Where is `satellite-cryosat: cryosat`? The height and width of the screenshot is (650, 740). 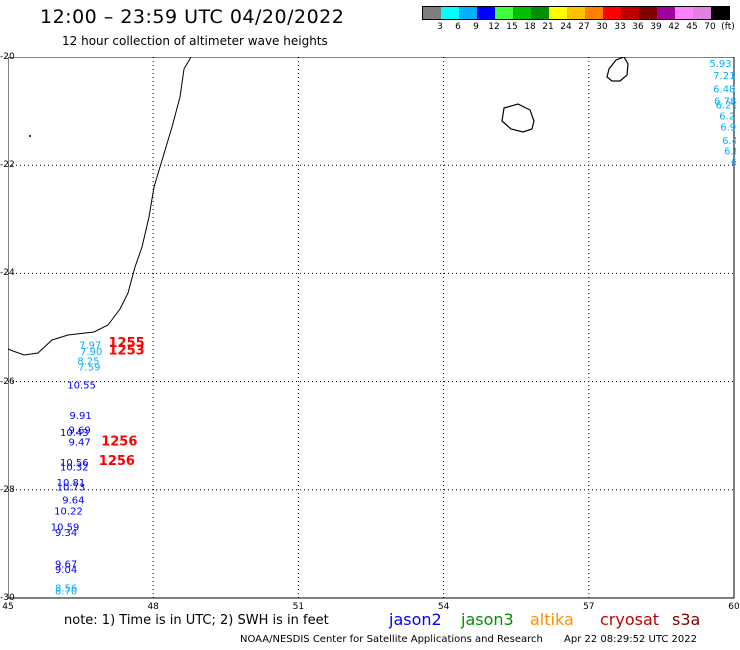 satellite-cryosat: cryosat is located at coordinates (630, 619).